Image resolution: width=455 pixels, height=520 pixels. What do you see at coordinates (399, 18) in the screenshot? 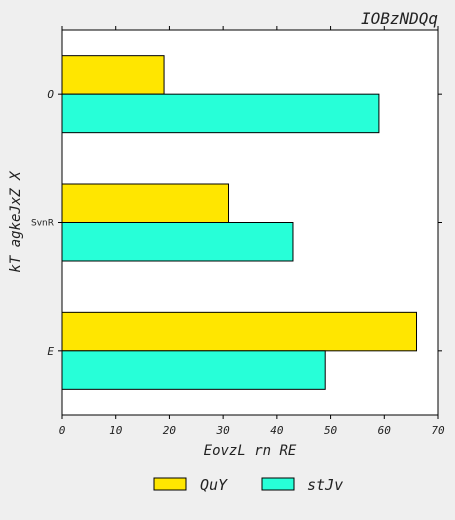
I see `chart-title: IOBzNDQq` at bounding box center [399, 18].